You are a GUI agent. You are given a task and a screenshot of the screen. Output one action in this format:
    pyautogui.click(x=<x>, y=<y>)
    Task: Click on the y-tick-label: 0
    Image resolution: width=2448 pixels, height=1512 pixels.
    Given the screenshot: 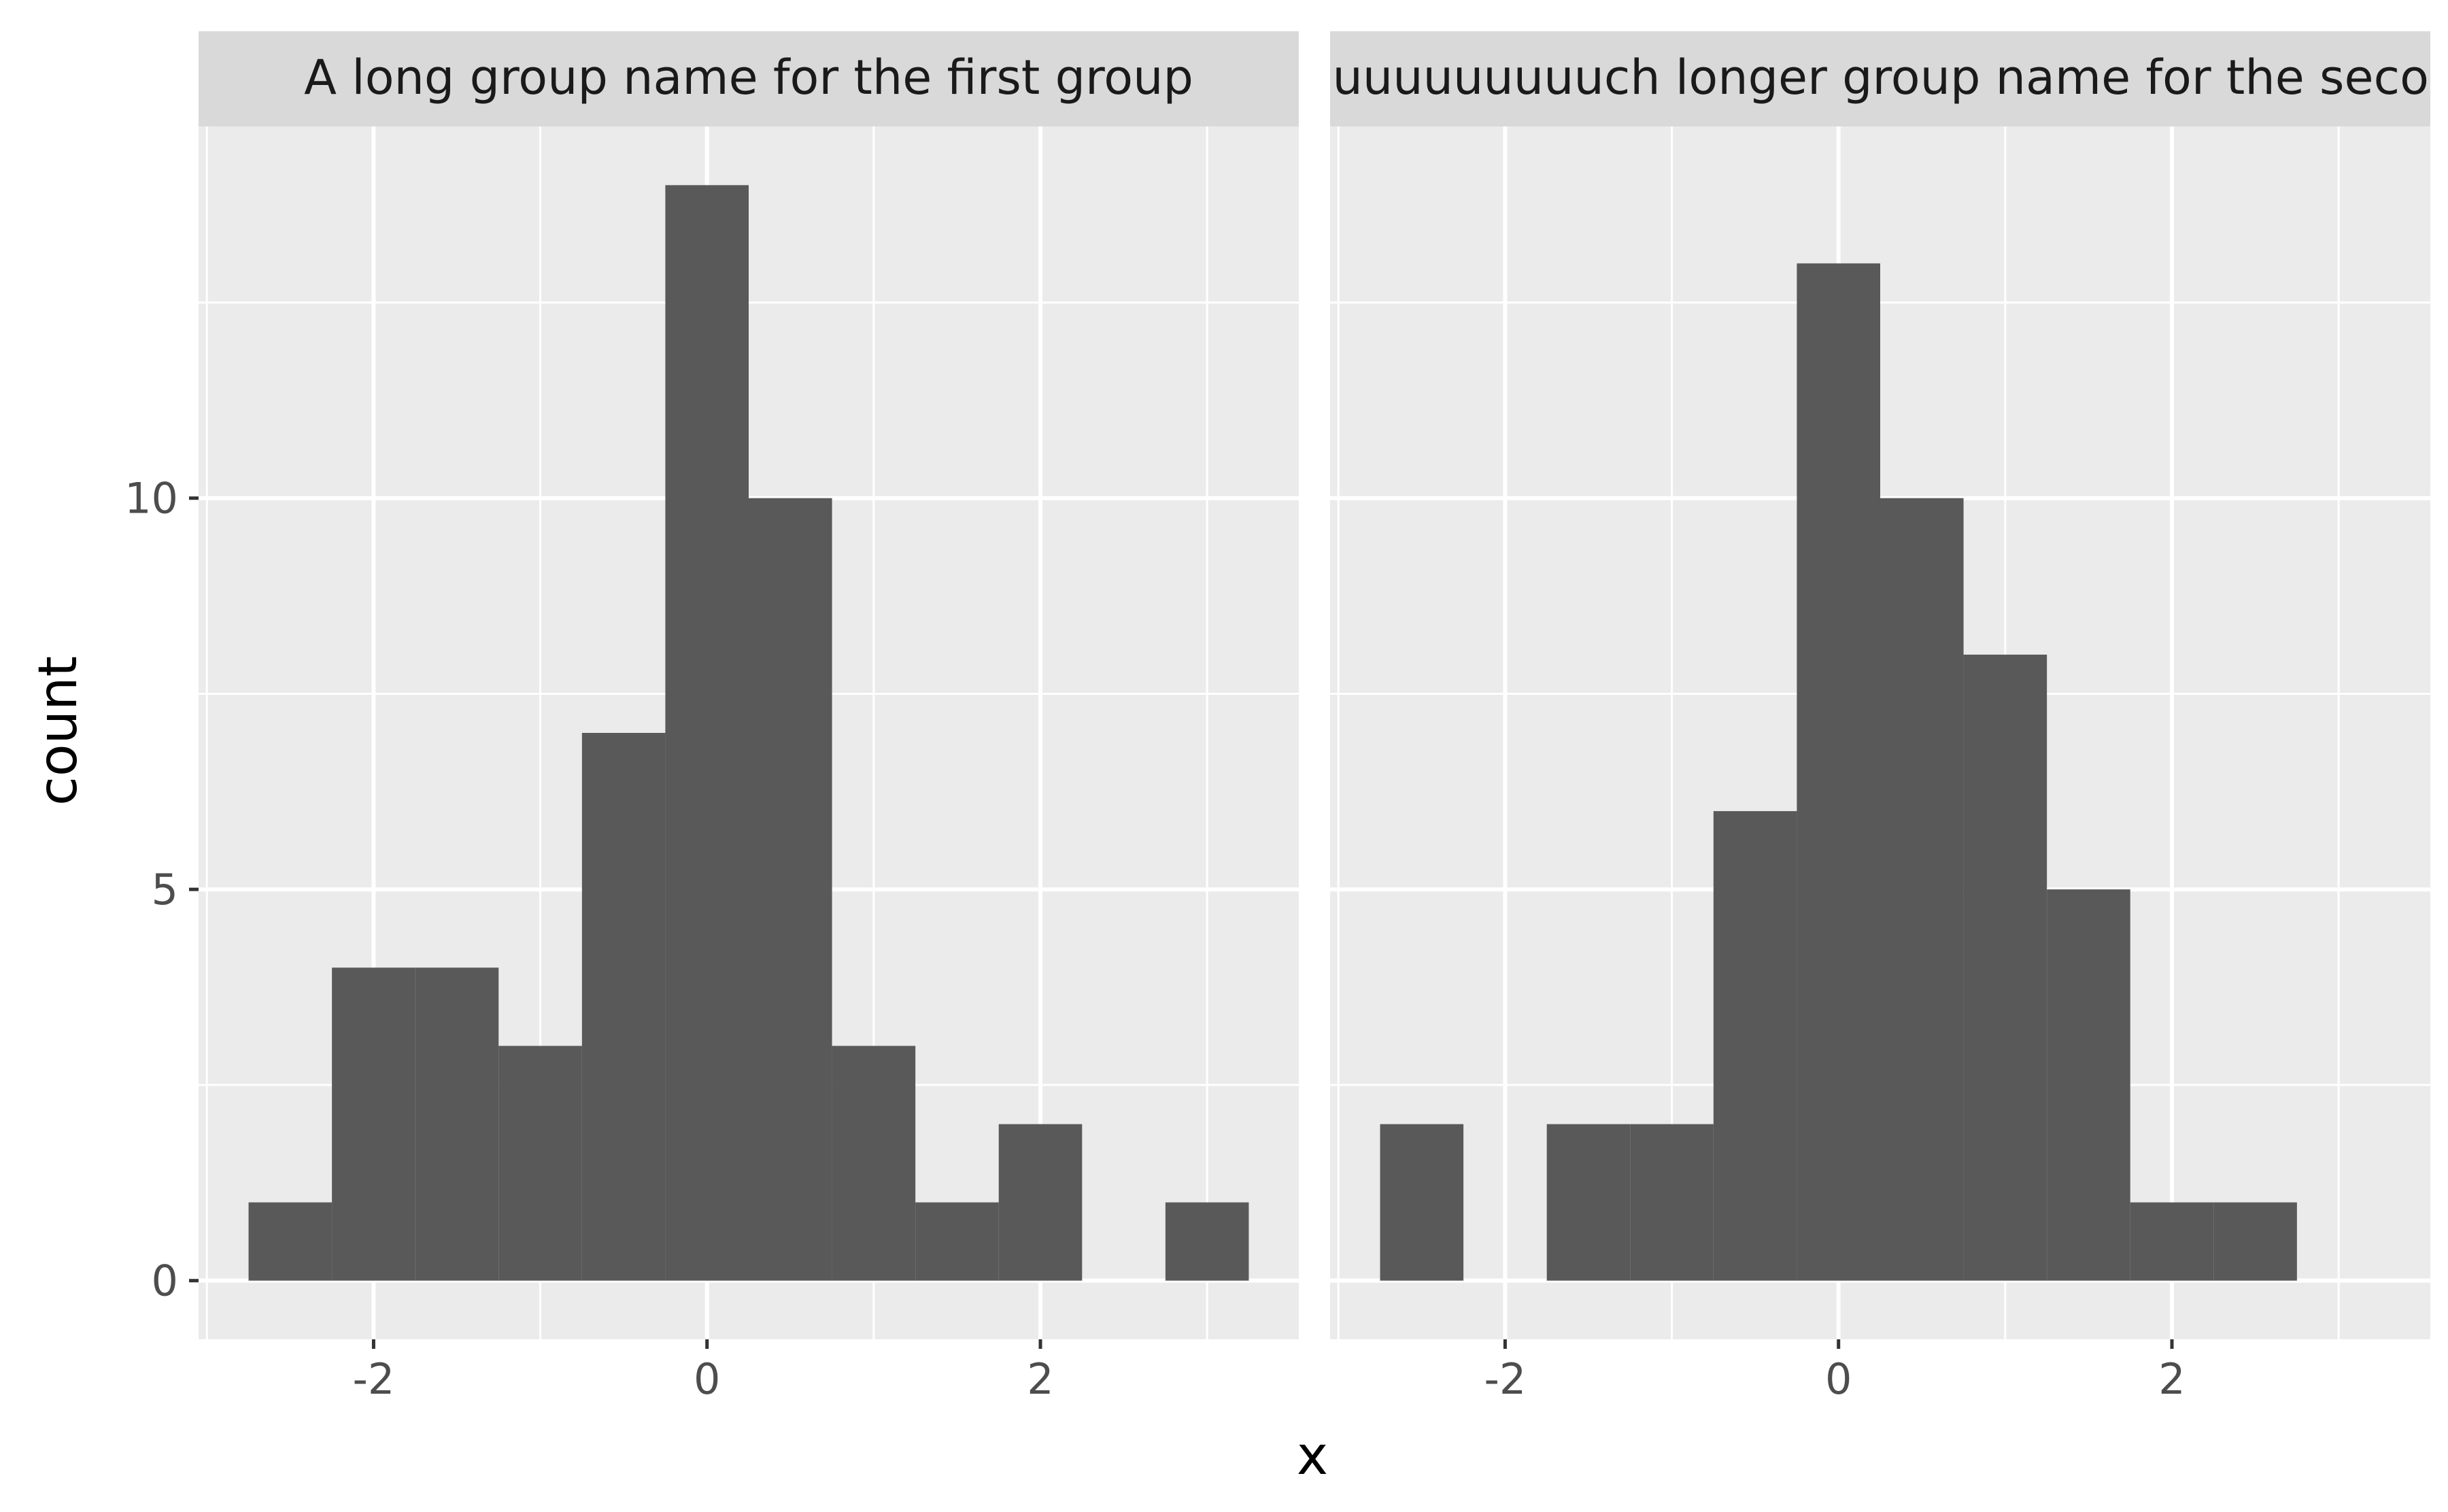 What is the action you would take?
    pyautogui.click(x=165, y=1281)
    